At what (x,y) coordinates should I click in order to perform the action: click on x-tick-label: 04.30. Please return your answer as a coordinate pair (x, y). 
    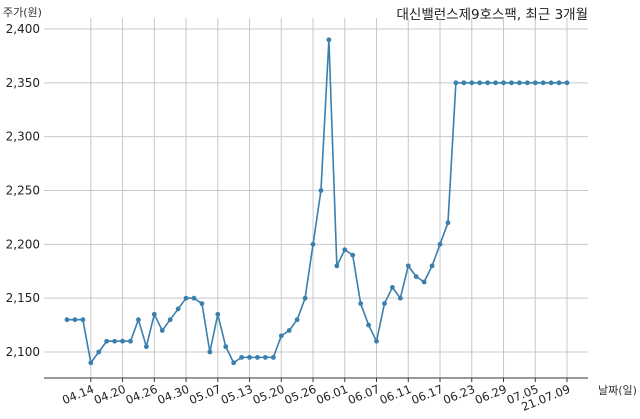
    Looking at the image, I should click on (173, 394).